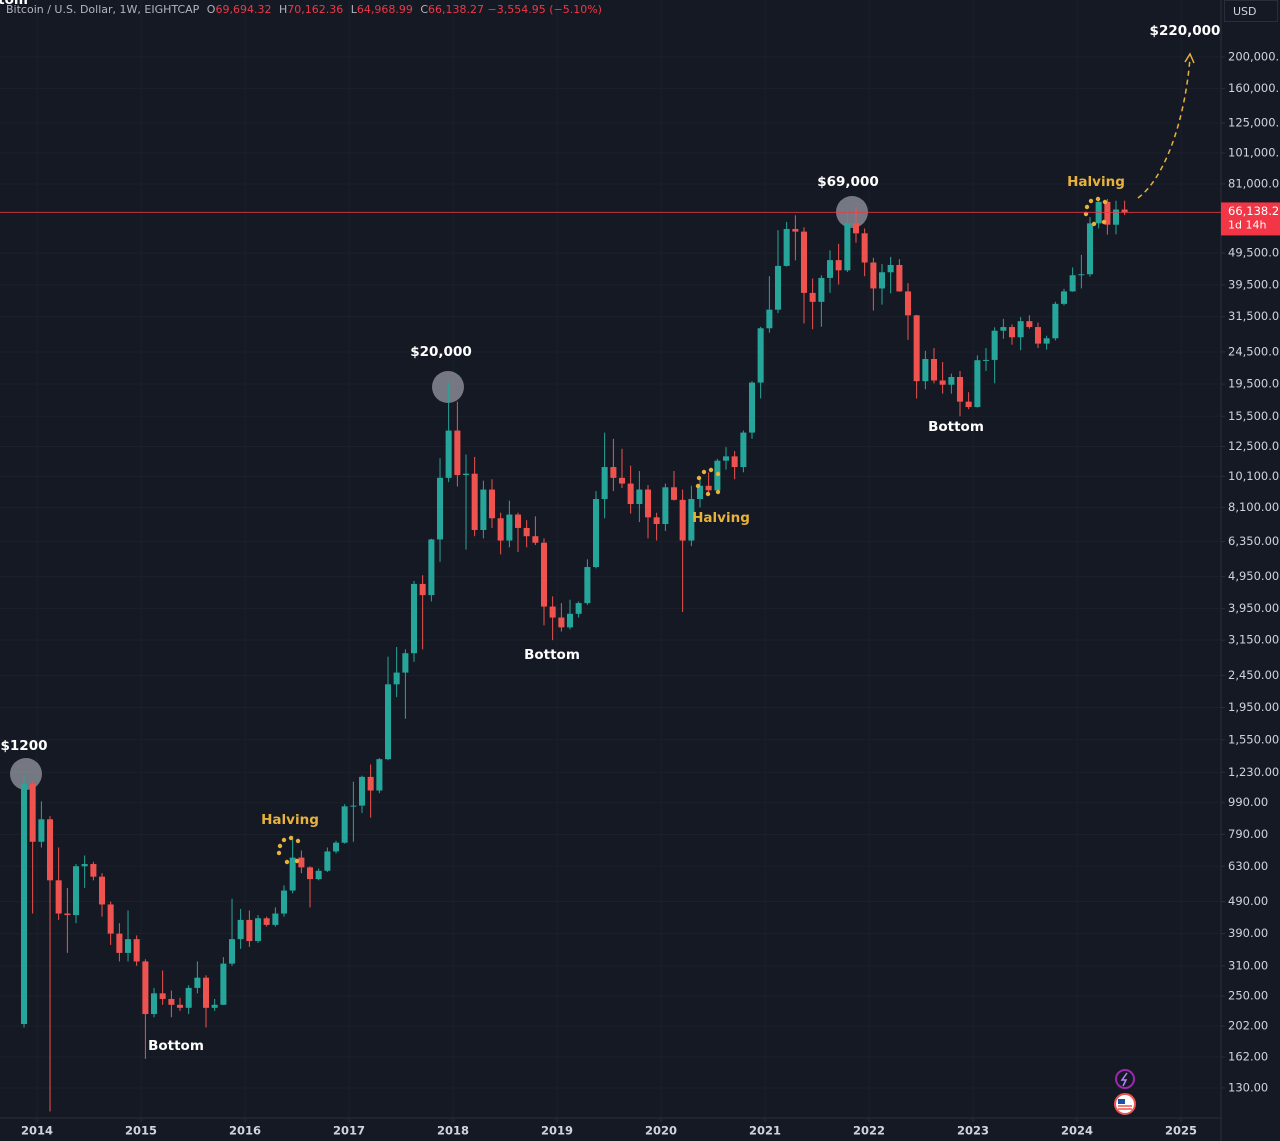 This screenshot has width=1280, height=1141. I want to click on last-price-label: 66,138.27, so click(1254, 211).